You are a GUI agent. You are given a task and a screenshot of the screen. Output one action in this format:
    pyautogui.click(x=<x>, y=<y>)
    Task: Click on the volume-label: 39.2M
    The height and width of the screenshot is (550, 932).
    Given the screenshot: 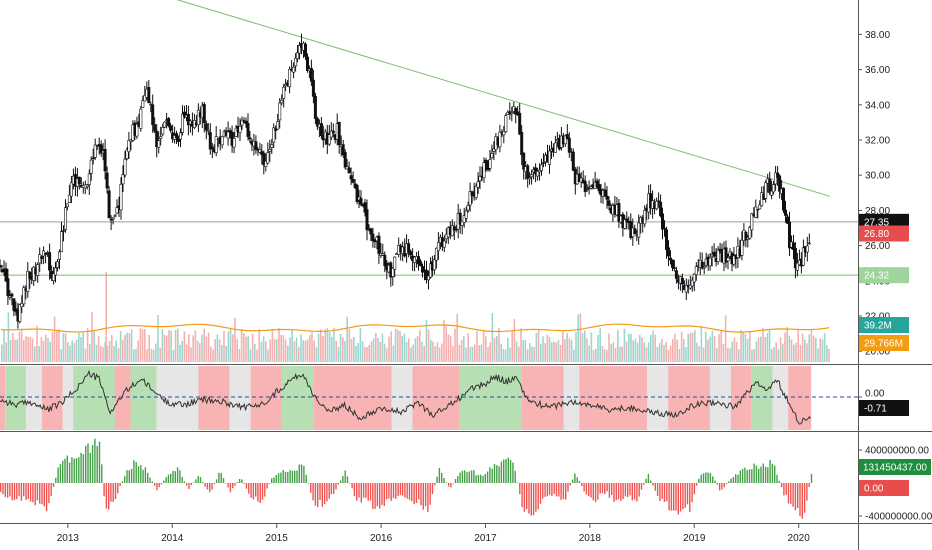 What is the action you would take?
    pyautogui.click(x=878, y=326)
    